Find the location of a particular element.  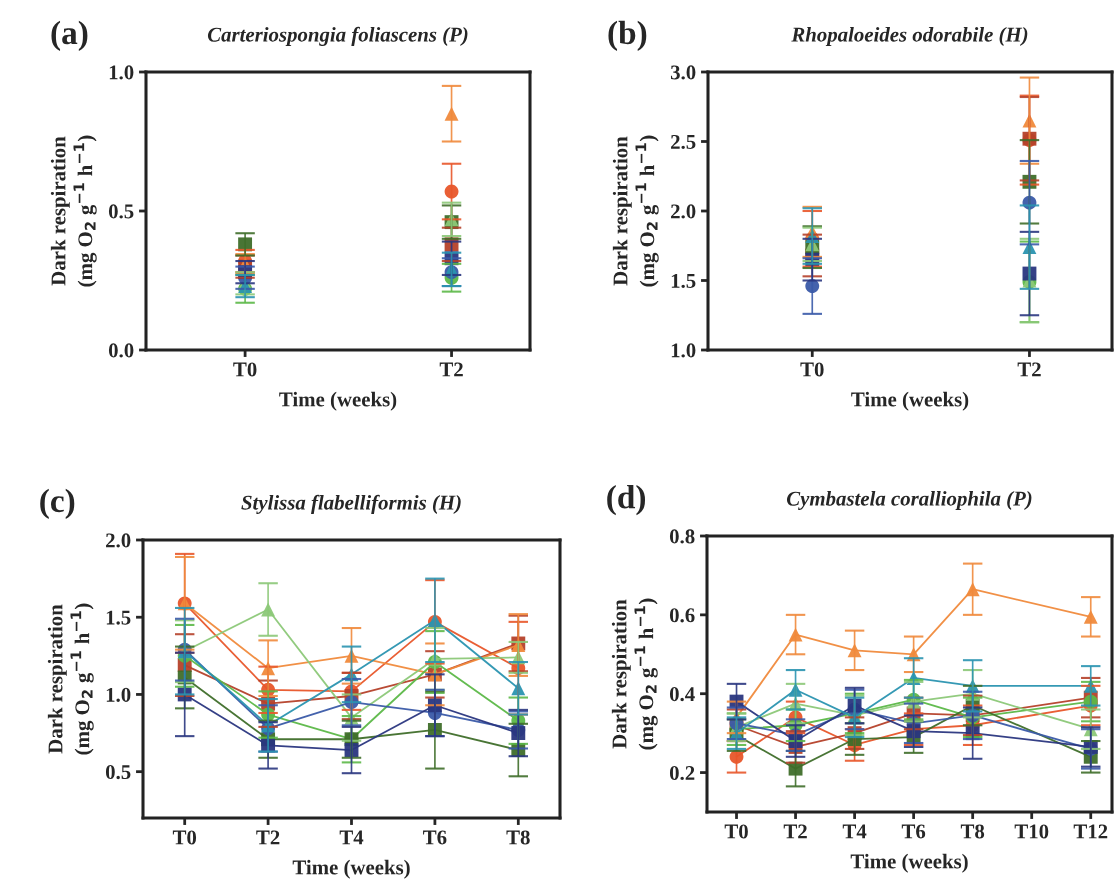

chart-title: Stylissa flabelliformis (H) is located at coordinates (351, 504).